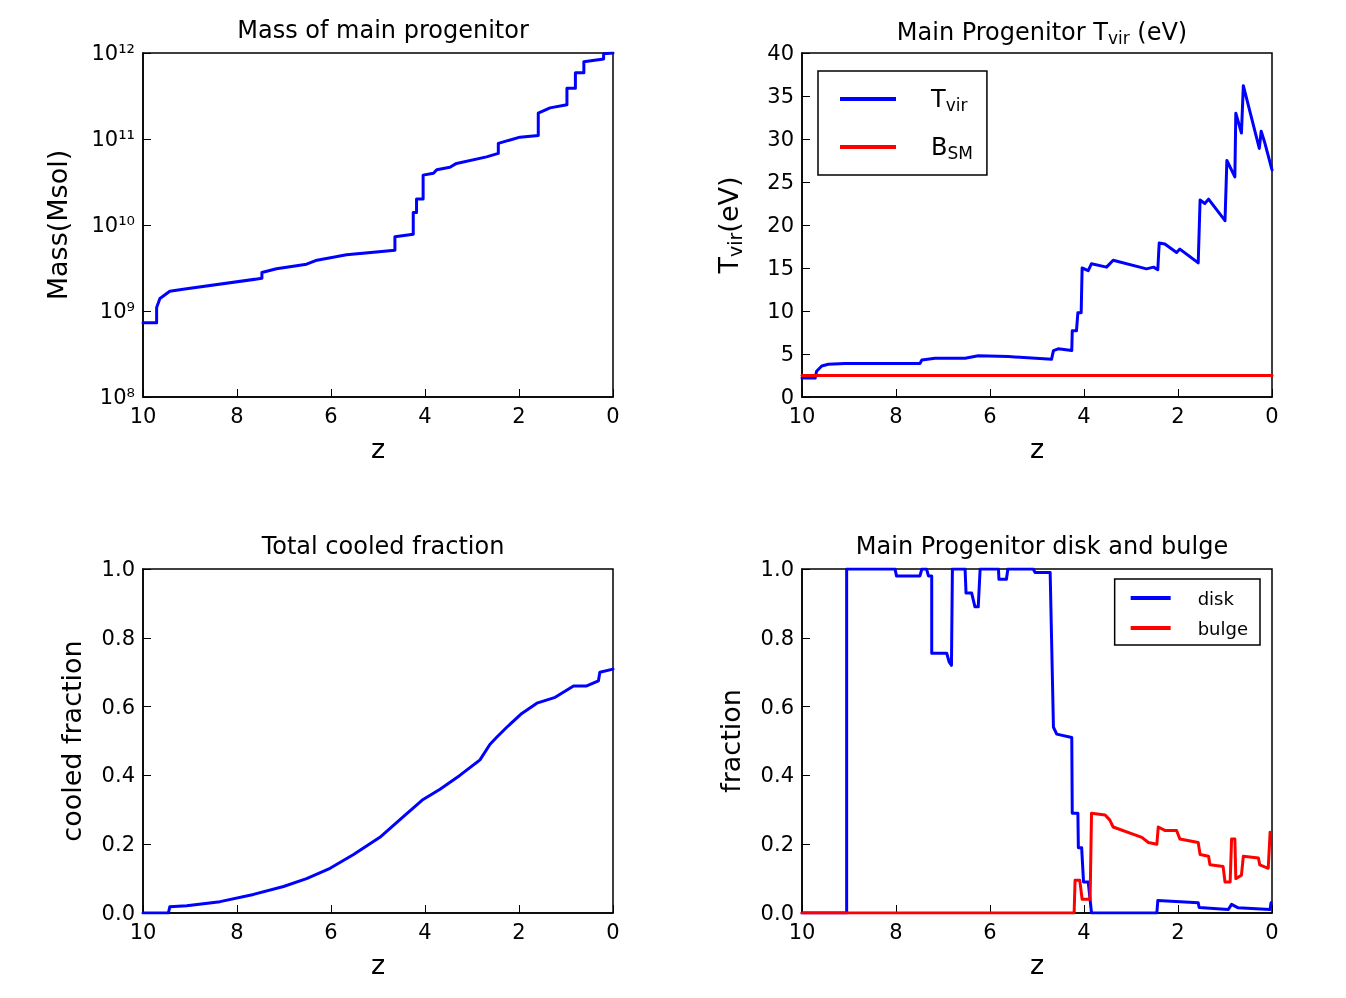 This screenshot has width=1346, height=998. Describe the element at coordinates (780, 139) in the screenshot. I see `y-tick-label: 30` at that location.